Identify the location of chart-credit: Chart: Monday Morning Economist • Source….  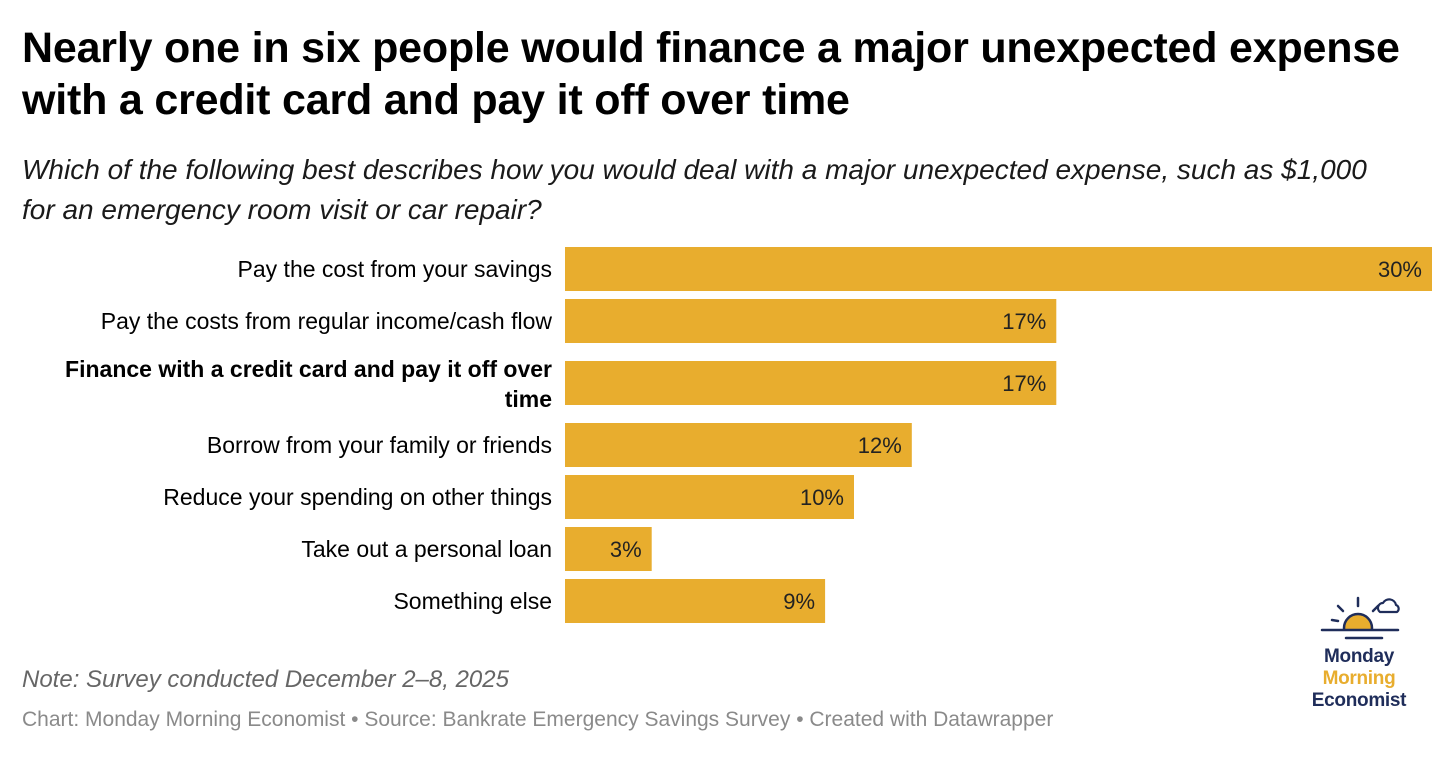
(538, 719).